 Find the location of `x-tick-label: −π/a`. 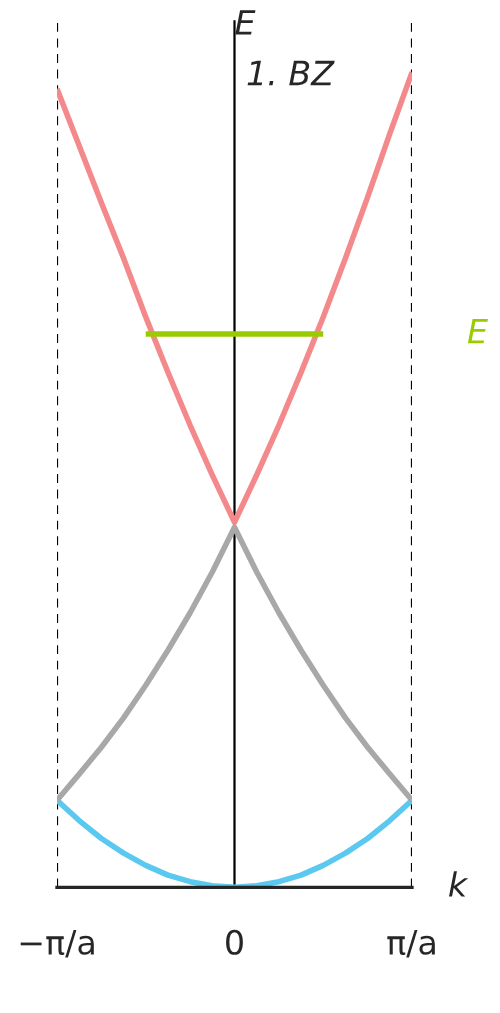

x-tick-label: −π/a is located at coordinates (57, 944).